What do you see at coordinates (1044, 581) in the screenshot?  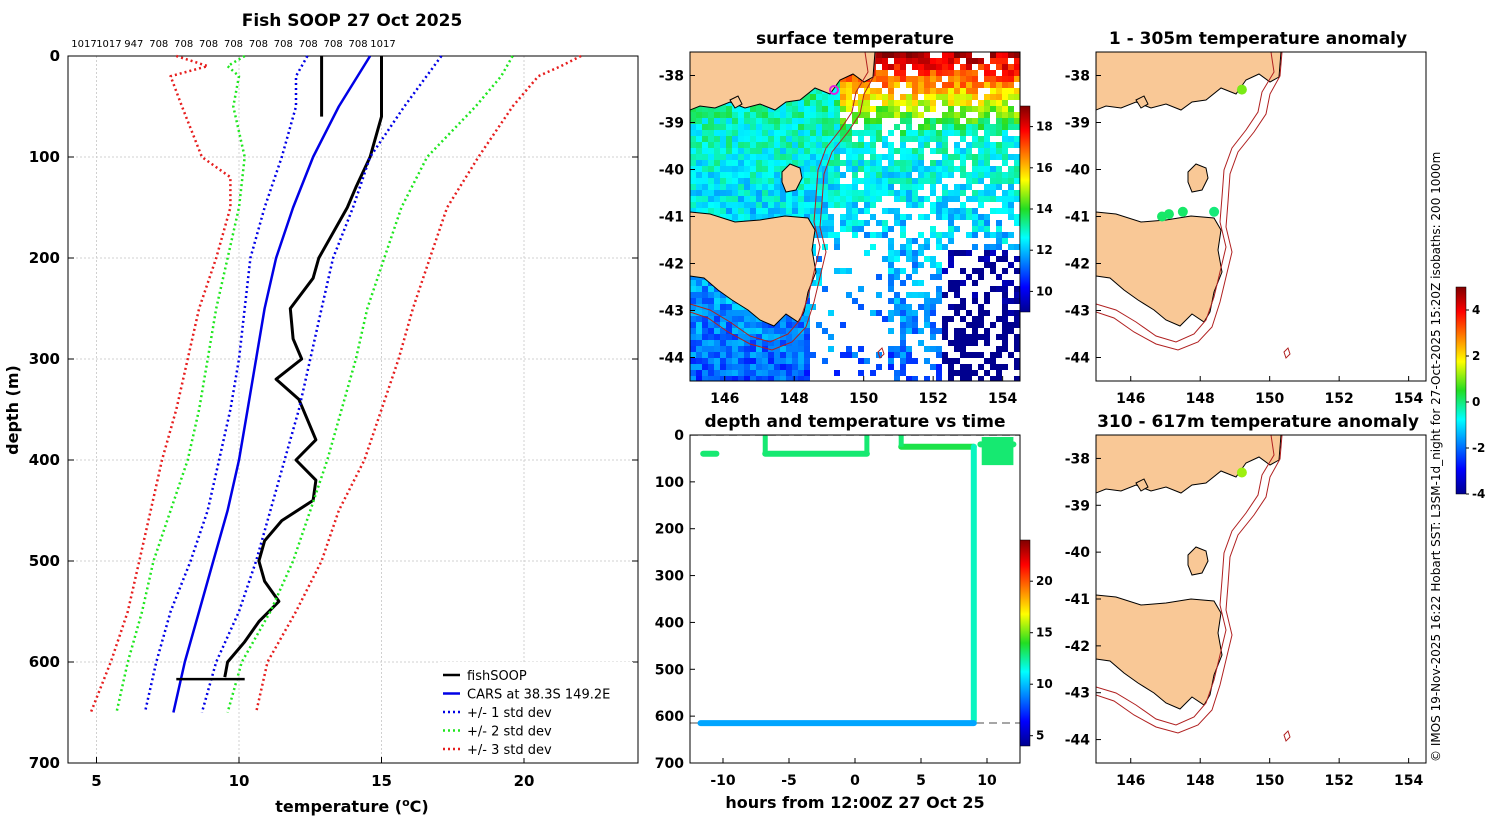 I see `dt-colorbar-tick-label: 20` at bounding box center [1044, 581].